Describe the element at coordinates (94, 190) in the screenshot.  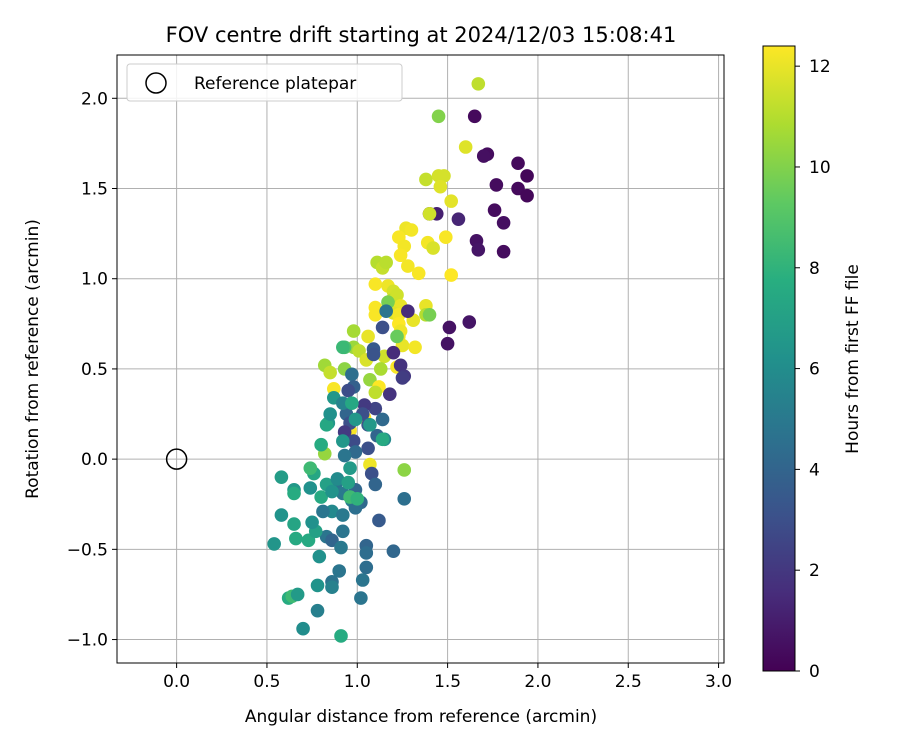
I see `y-tick-label: 1.5` at that location.